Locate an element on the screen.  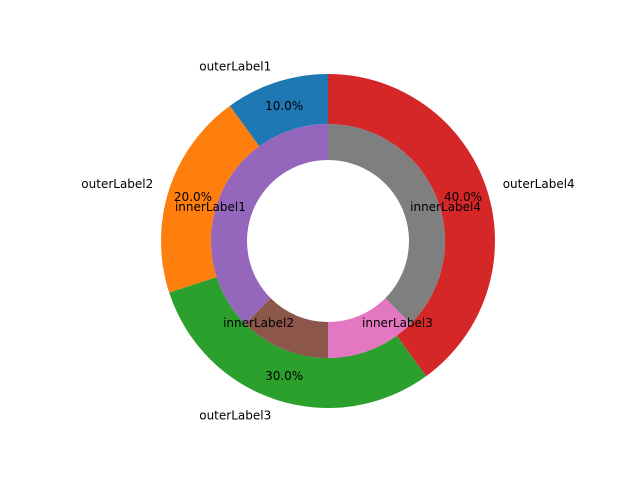
outer-label-1: outerLabel1 is located at coordinates (235, 66).